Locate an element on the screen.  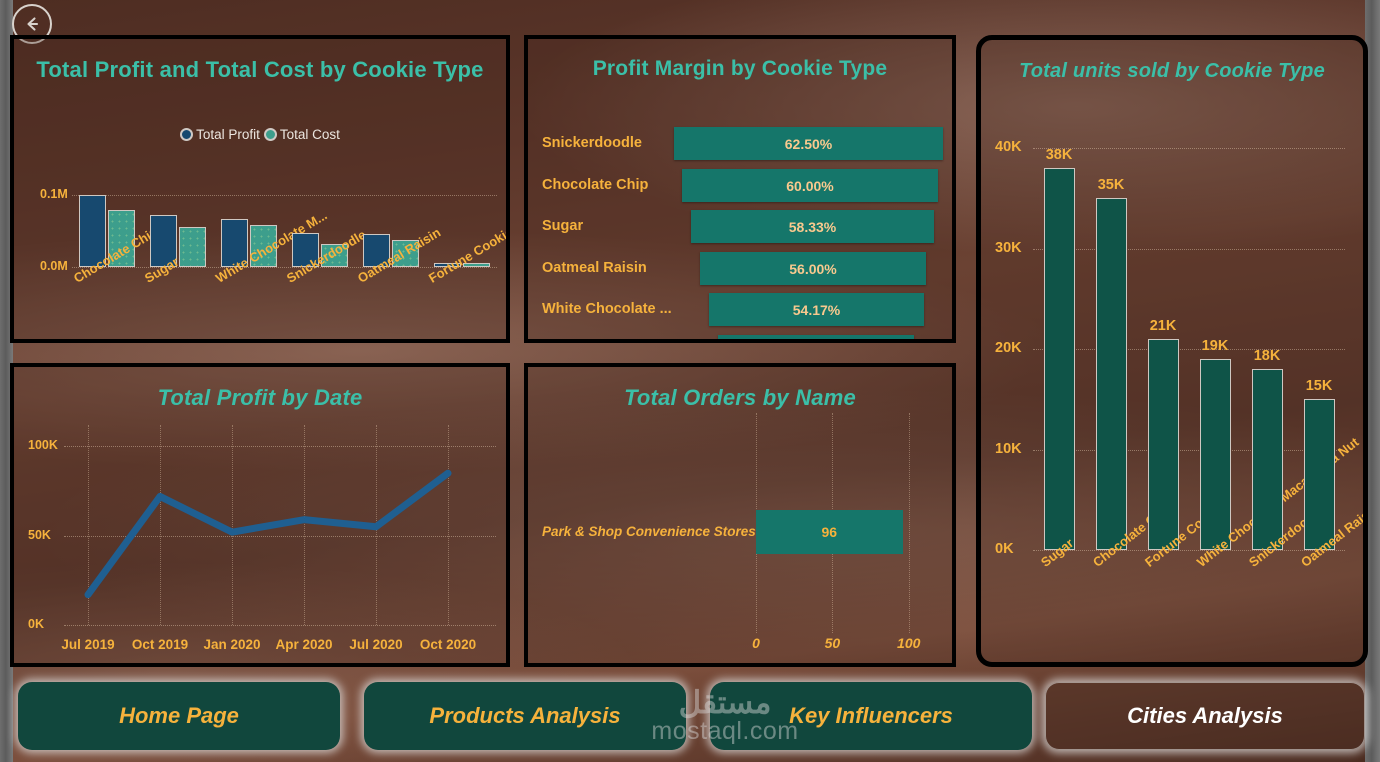
value-label-units-3: 19K is located at coordinates (1215, 346).